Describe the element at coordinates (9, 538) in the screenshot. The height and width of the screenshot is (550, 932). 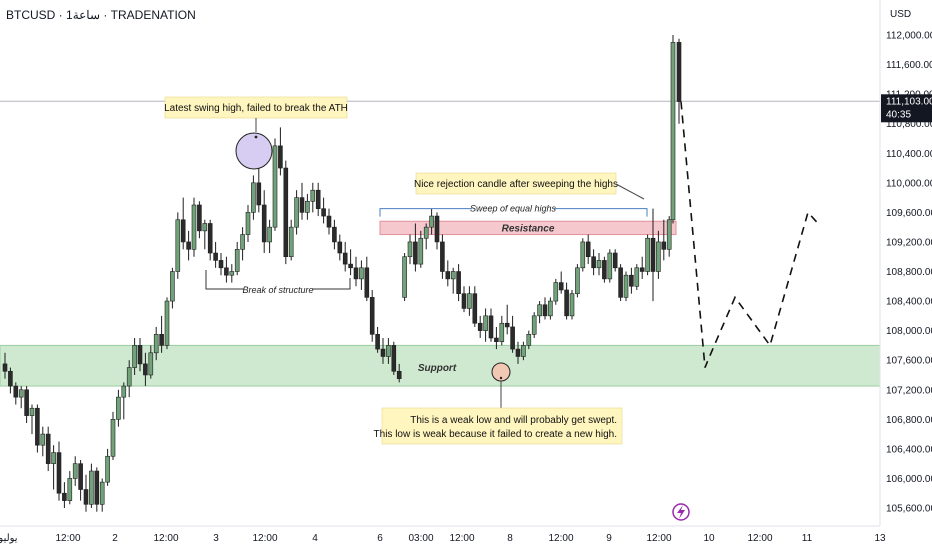
I see `x-tick-label: يوليو` at that location.